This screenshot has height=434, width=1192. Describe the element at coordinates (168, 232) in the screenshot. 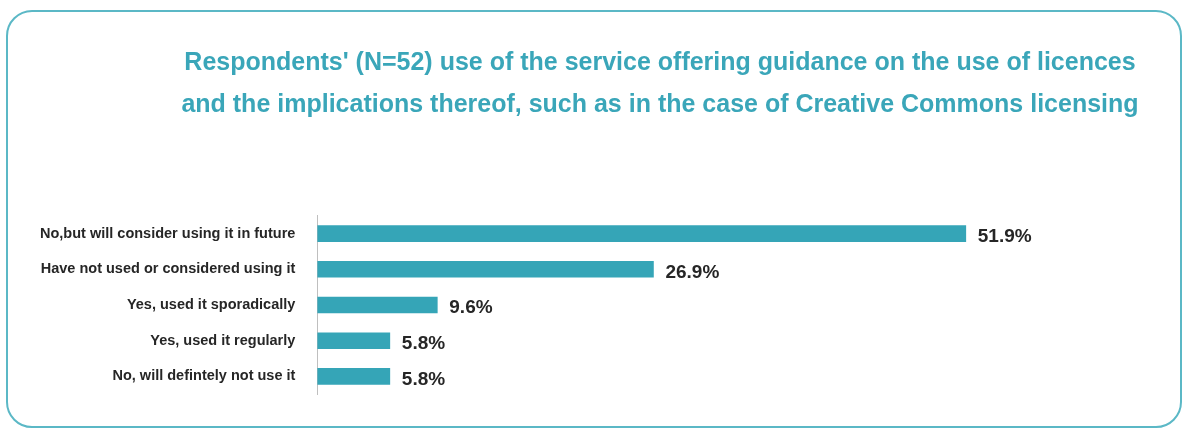

I see `y-tick-label: No,but will consider using it in future` at that location.